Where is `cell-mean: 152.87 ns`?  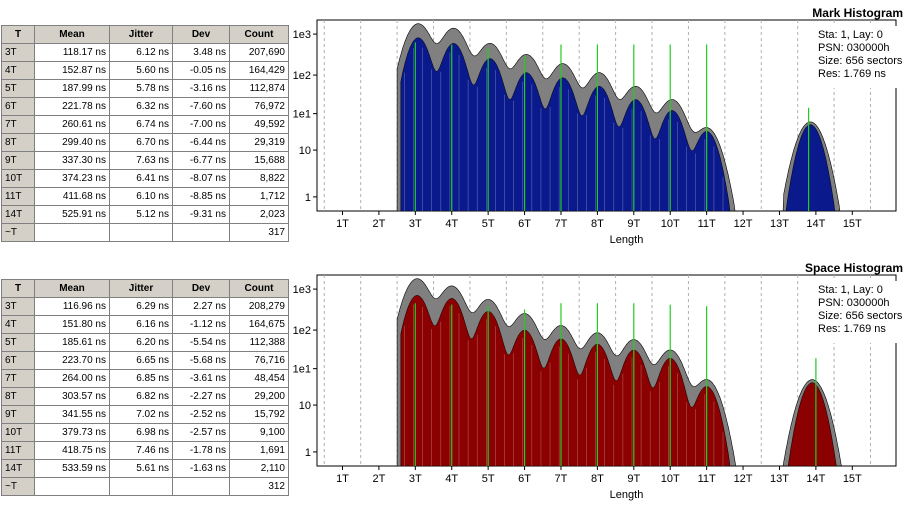 cell-mean: 152.87 ns is located at coordinates (72, 70).